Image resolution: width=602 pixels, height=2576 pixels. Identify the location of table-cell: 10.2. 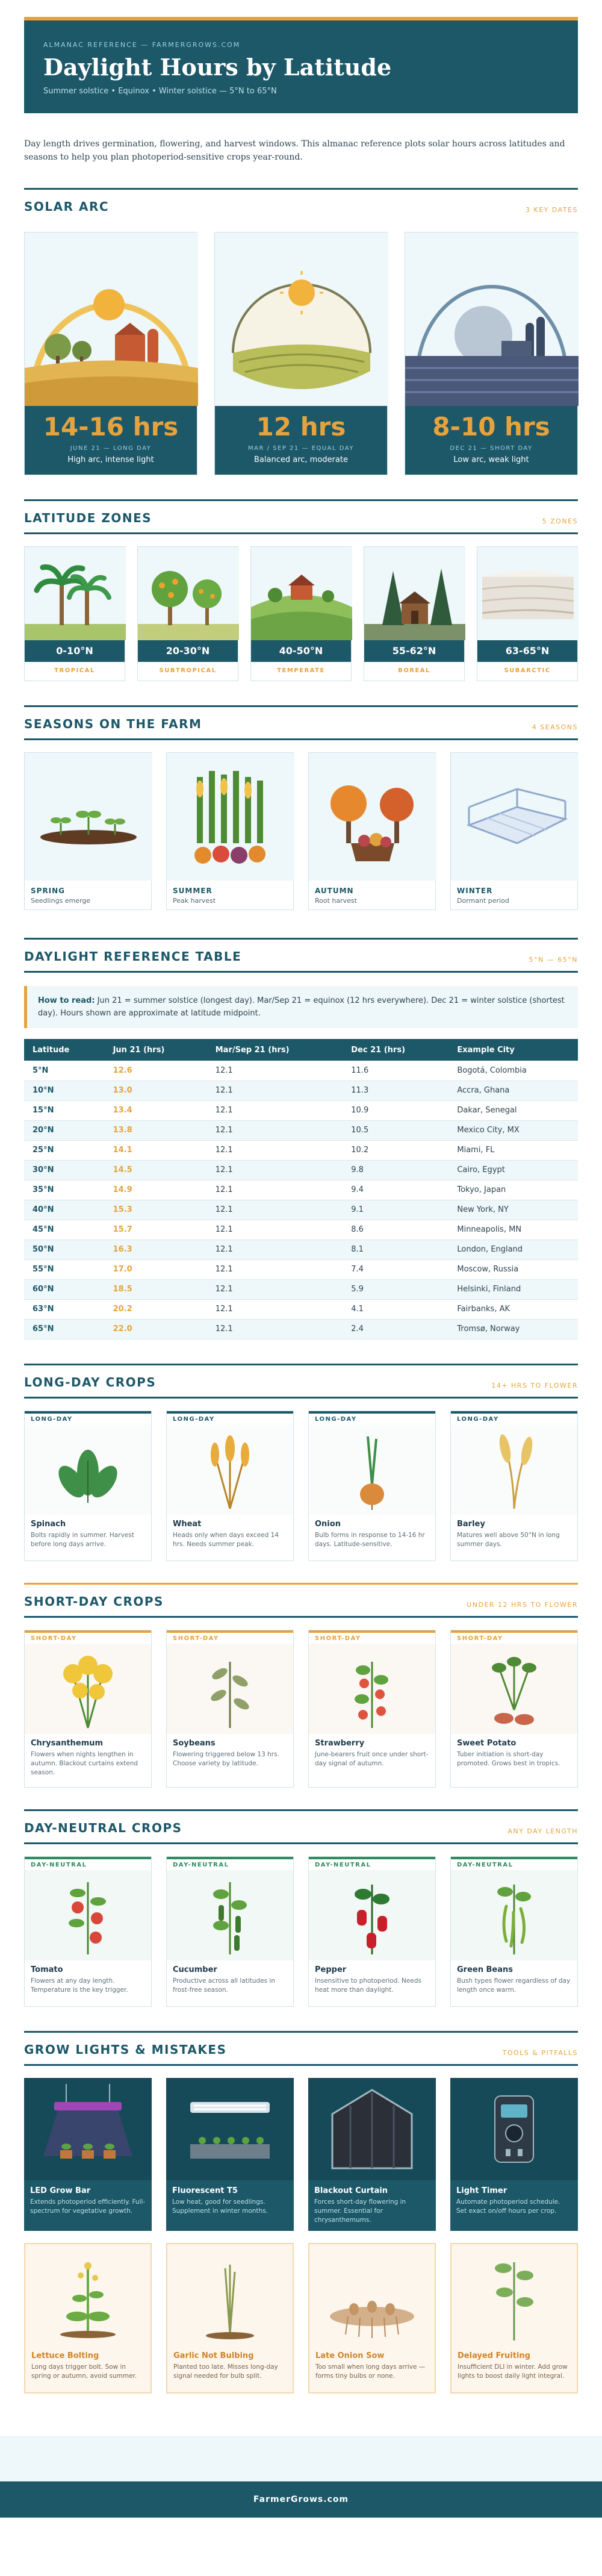
(396, 1150).